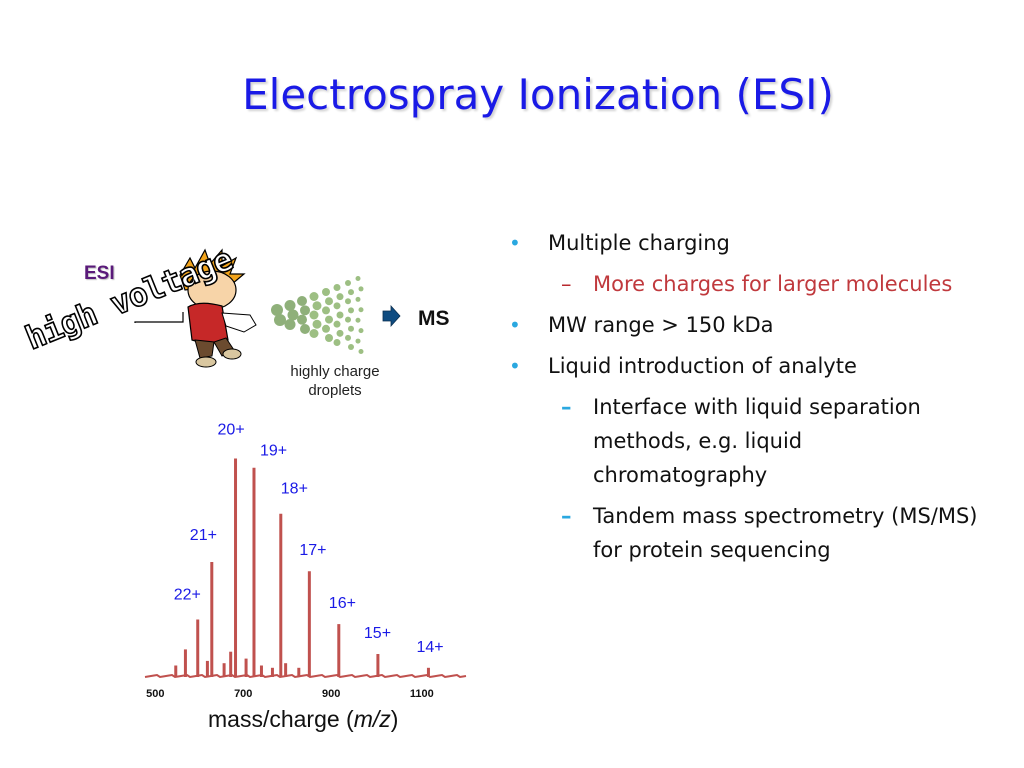 The height and width of the screenshot is (768, 1024). Describe the element at coordinates (187, 595) in the screenshot. I see `peak-label: 22+` at that location.